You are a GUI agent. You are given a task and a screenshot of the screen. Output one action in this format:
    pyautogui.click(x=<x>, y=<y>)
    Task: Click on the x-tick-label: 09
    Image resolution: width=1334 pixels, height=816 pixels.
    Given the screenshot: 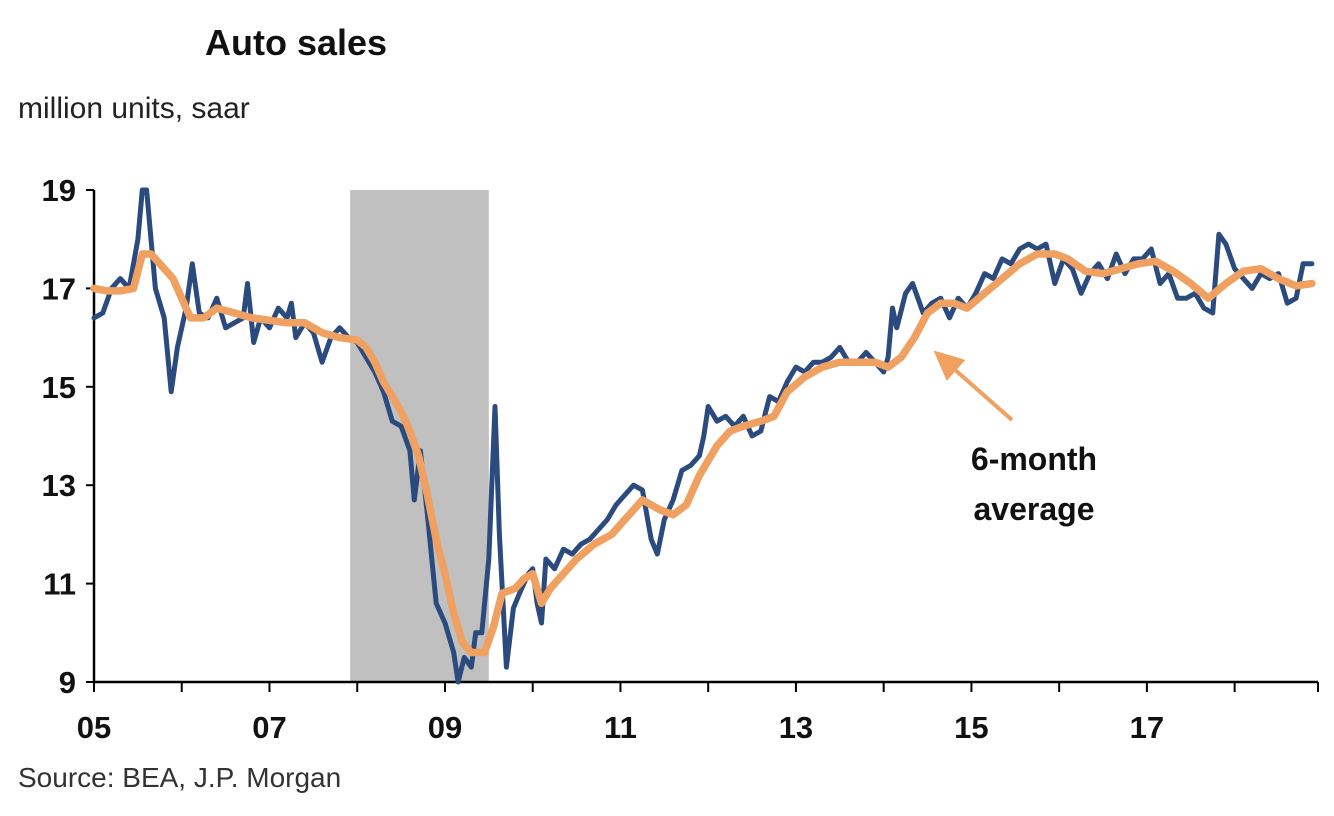 What is the action you would take?
    pyautogui.click(x=445, y=727)
    